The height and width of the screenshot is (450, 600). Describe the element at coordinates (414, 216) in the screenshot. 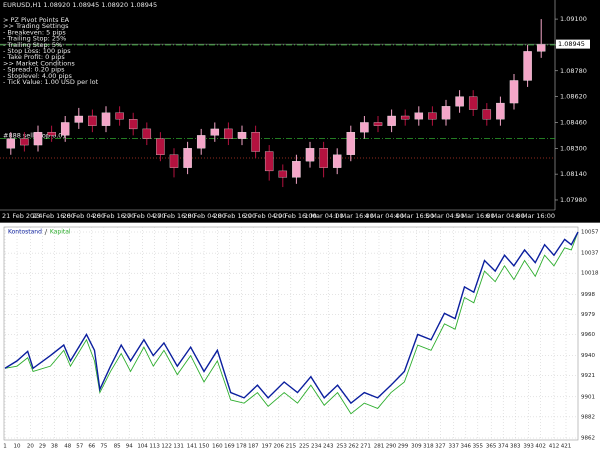

I see `time-label: 4 Mar 16:00` at that location.